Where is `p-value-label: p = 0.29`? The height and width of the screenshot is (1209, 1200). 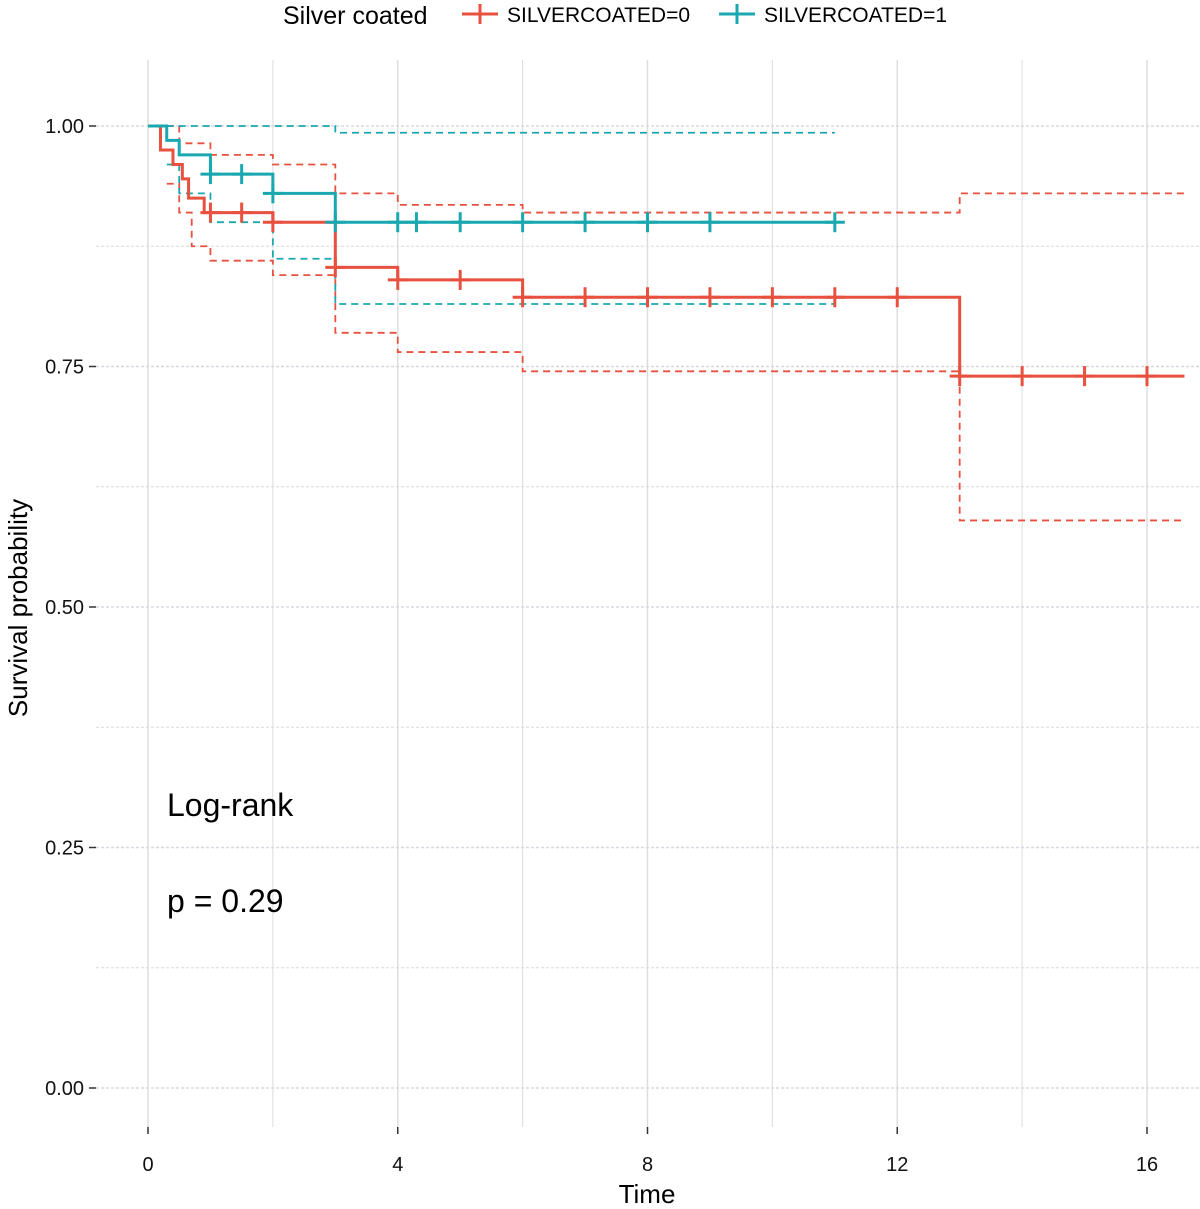 p-value-label: p = 0.29 is located at coordinates (225, 901).